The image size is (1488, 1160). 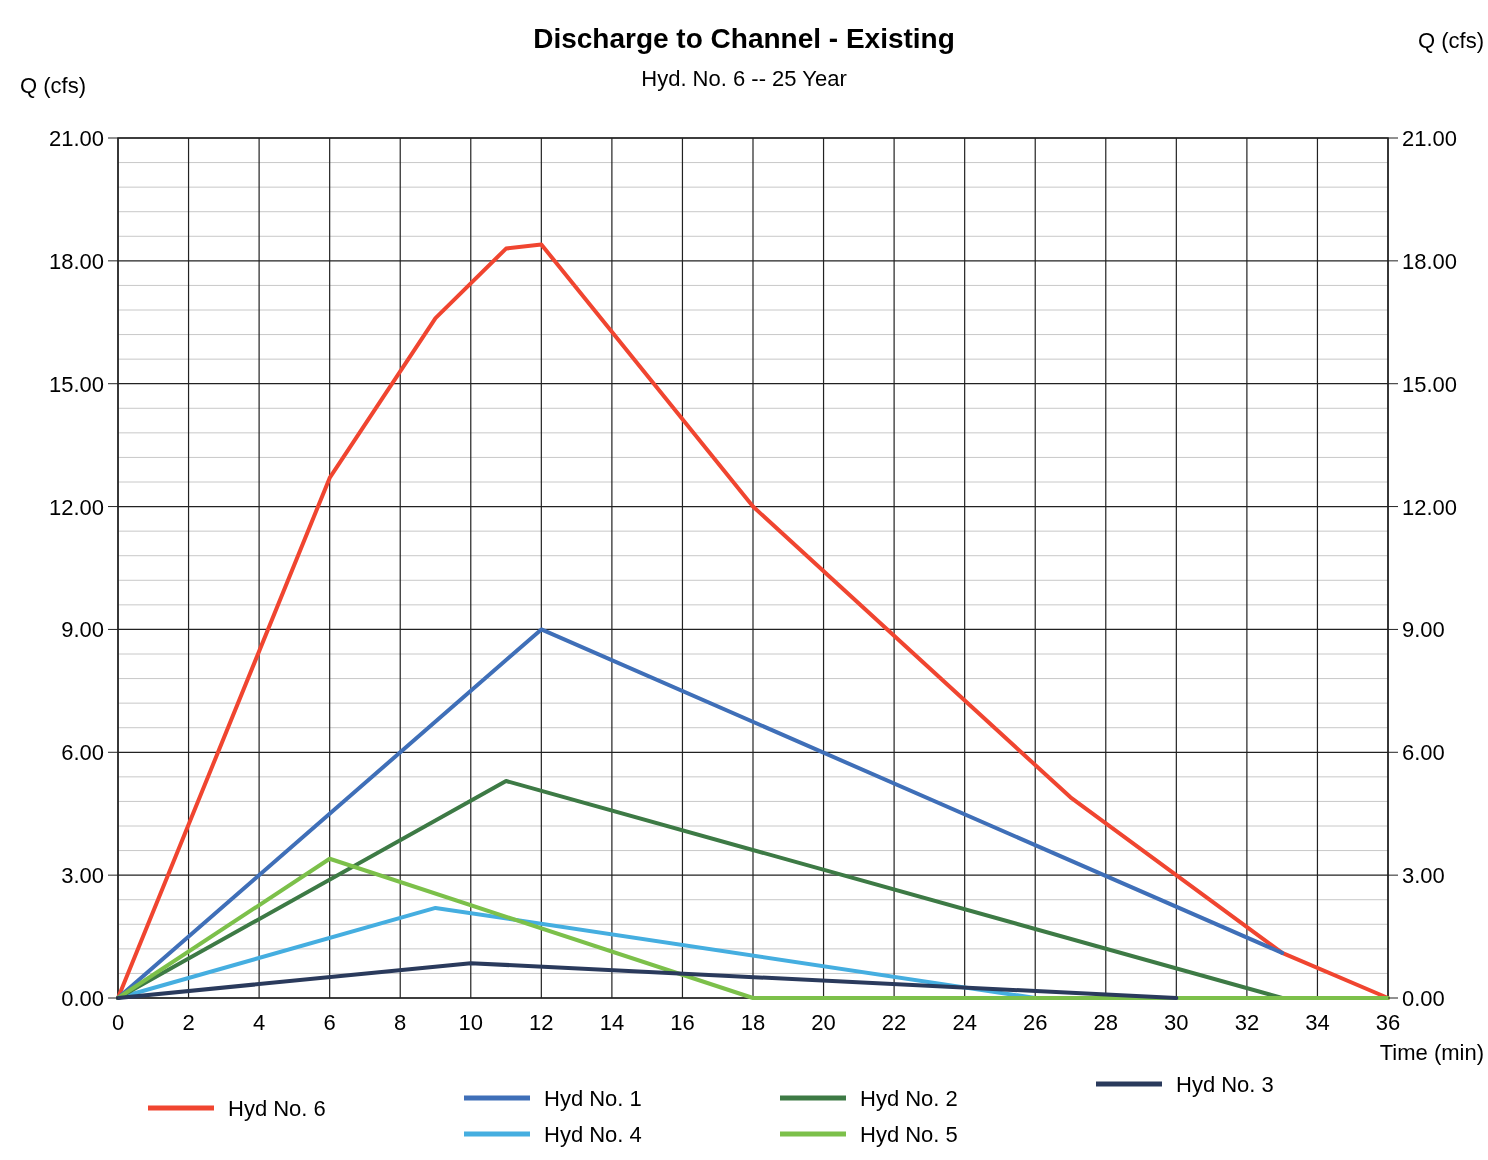 I want to click on x-tick-label: 8, so click(x=400, y=1022).